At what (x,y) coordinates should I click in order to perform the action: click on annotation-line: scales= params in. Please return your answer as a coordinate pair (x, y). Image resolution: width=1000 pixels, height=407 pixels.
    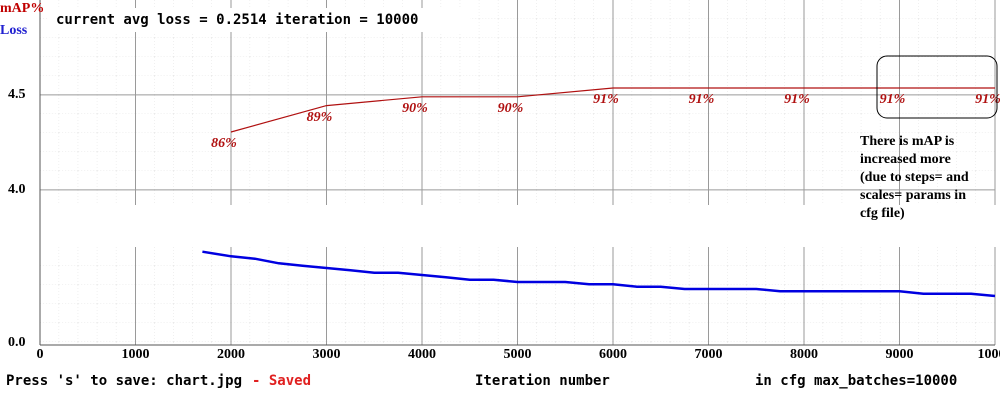
    Looking at the image, I should click on (913, 195).